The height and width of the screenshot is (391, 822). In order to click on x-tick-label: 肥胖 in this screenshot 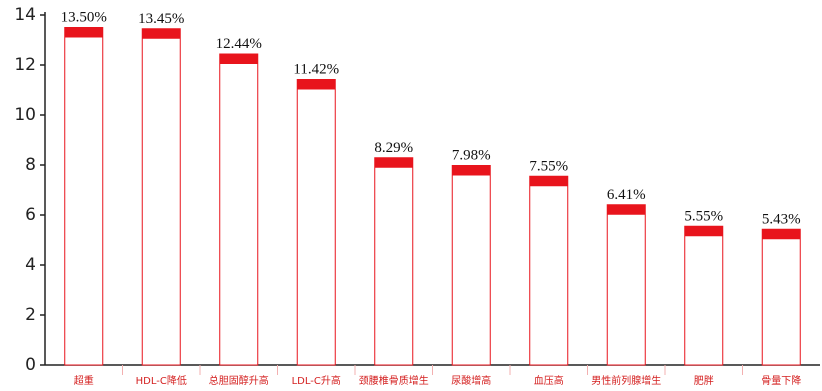, I will do `click(704, 381)`.